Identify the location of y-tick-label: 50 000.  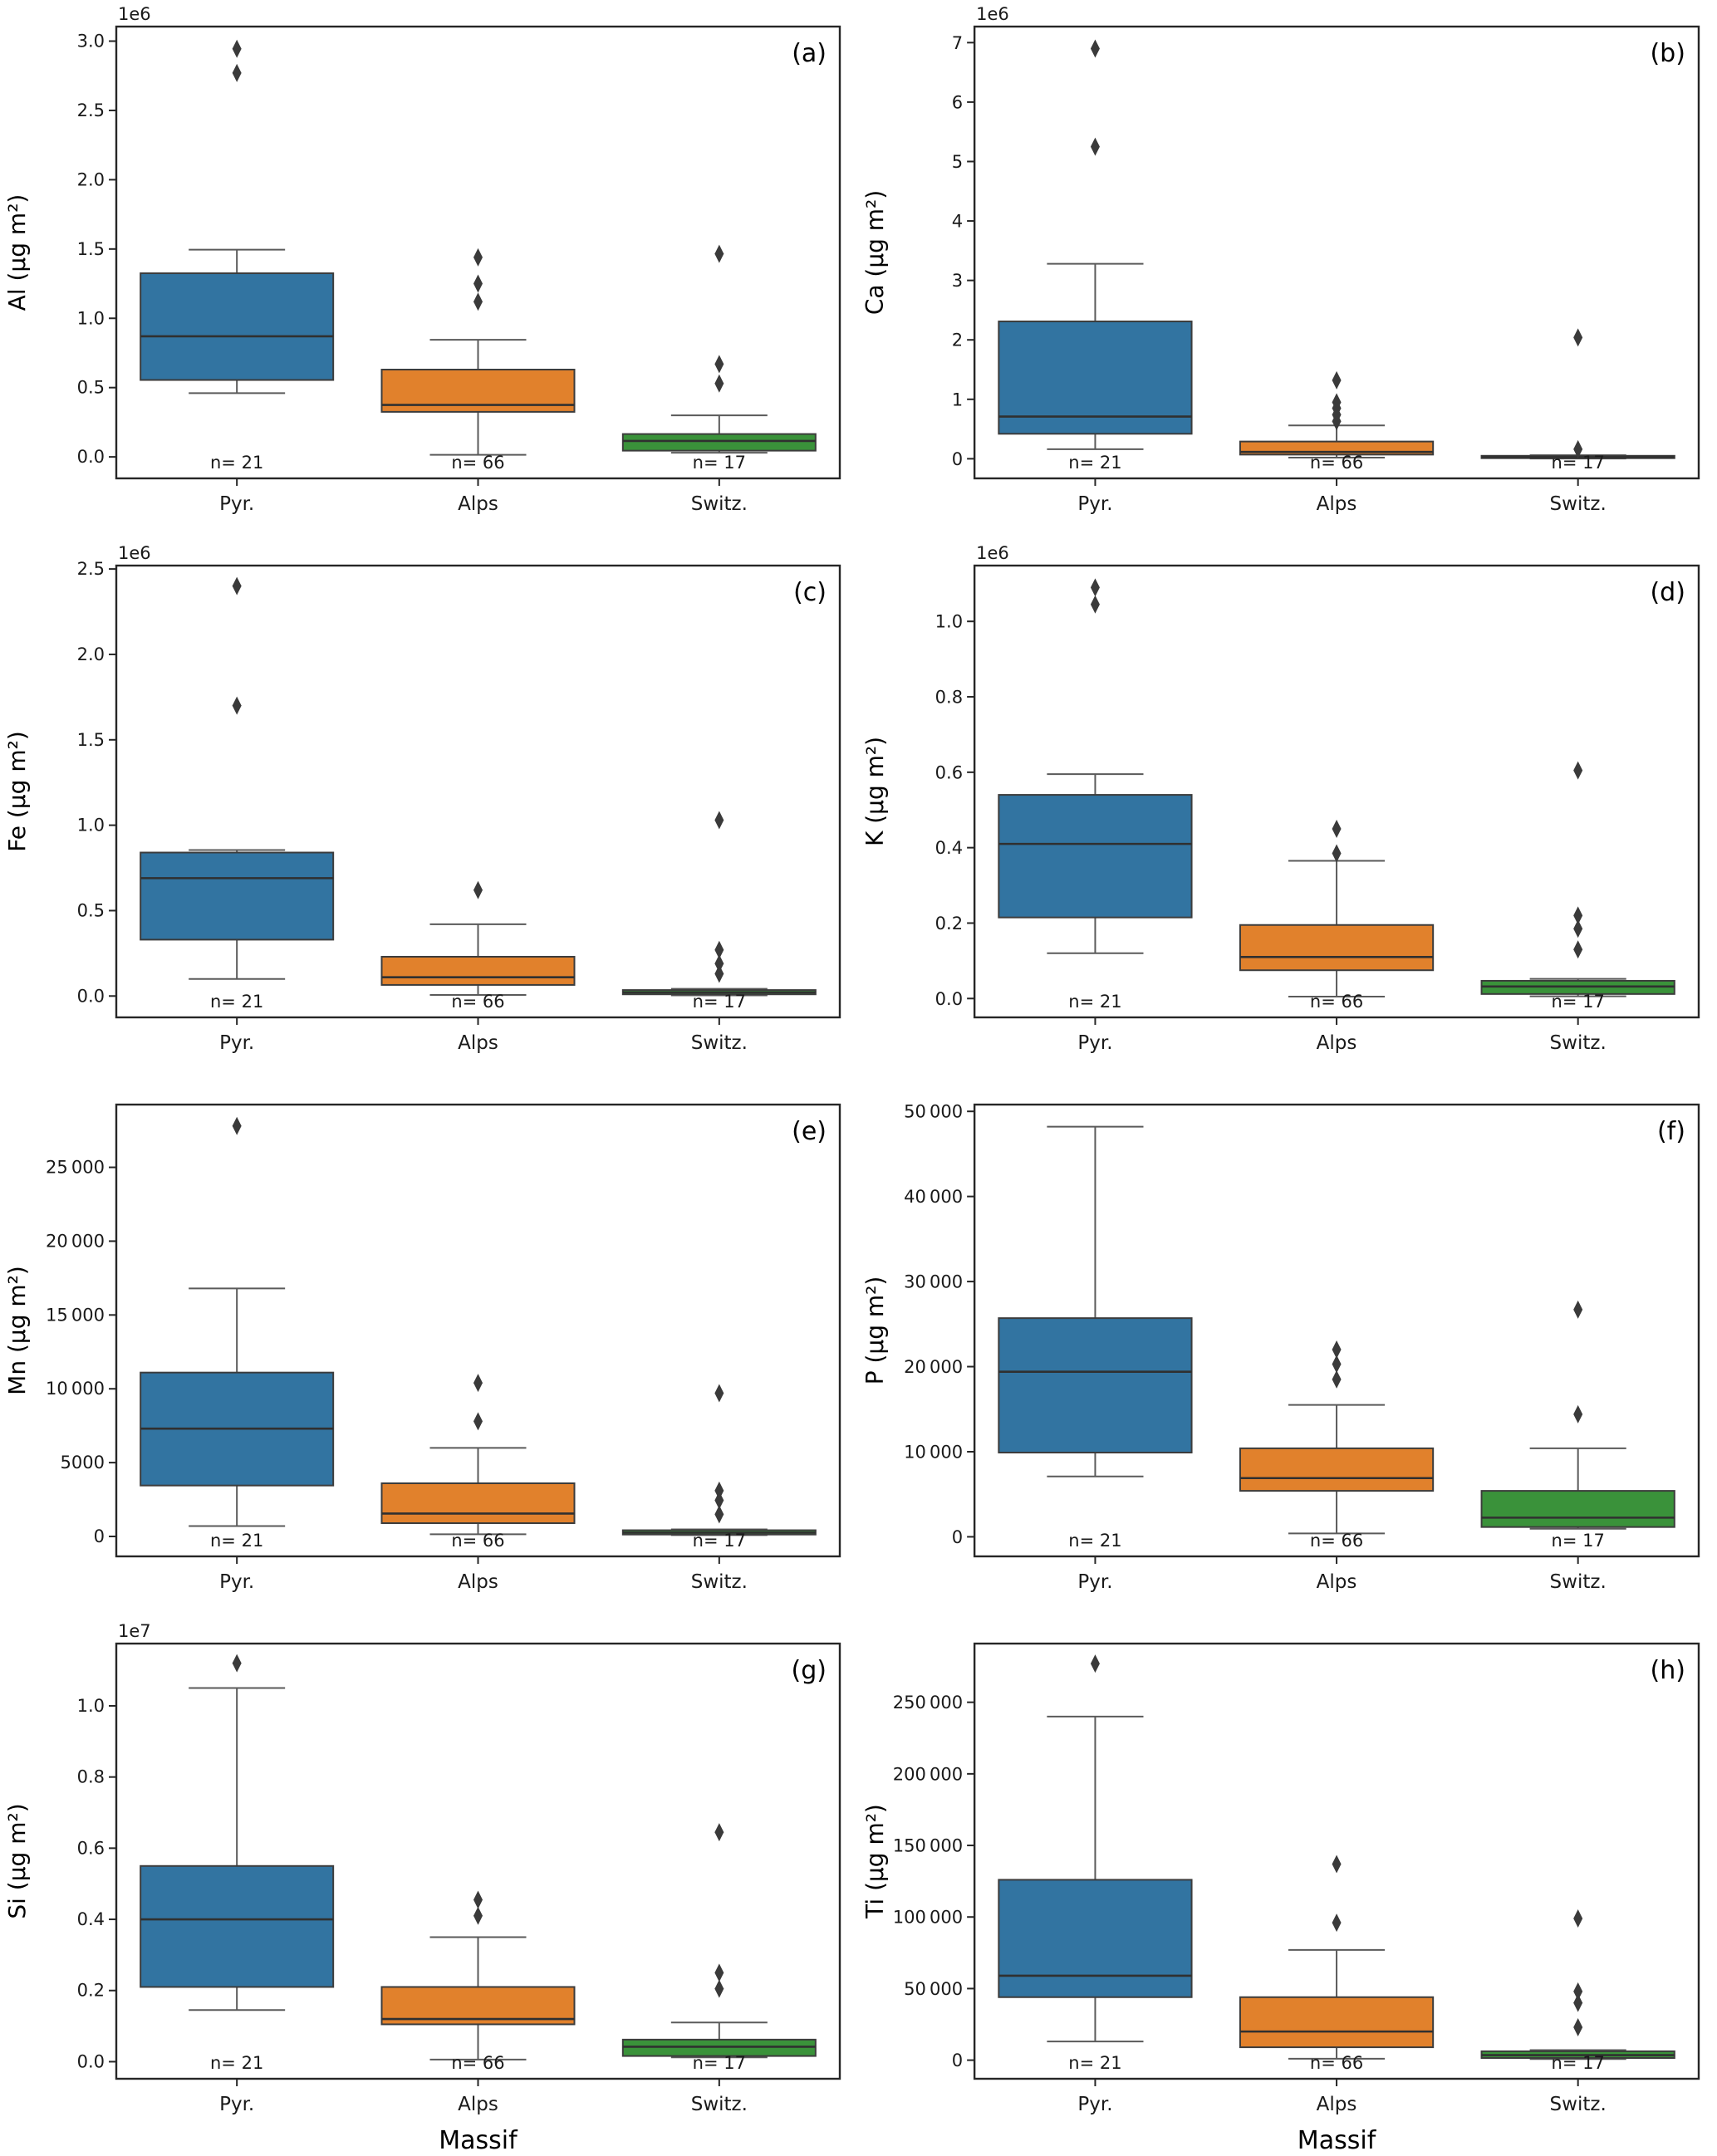
(933, 1988).